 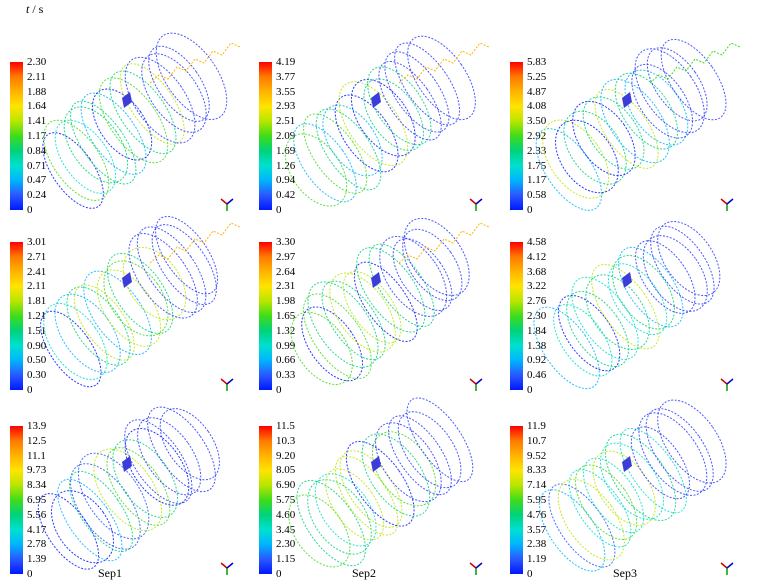 I want to click on colorbar-tick-label: 2.30, so click(x=37, y=62).